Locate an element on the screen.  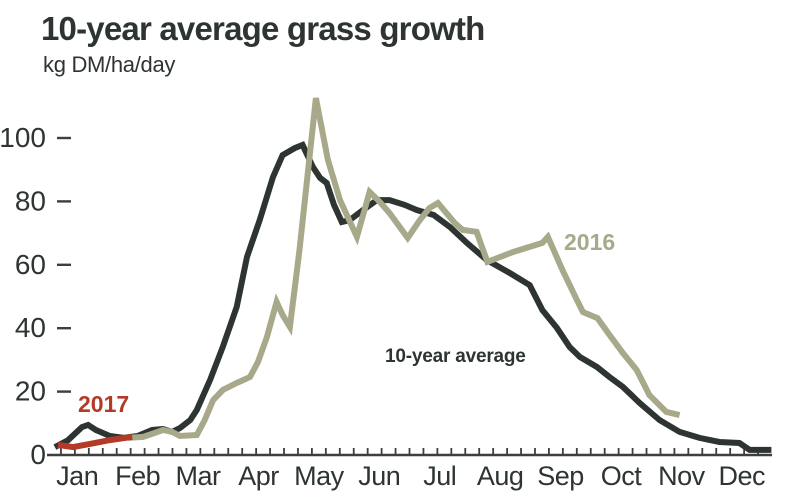
series-line-2017 is located at coordinates (95, 442).